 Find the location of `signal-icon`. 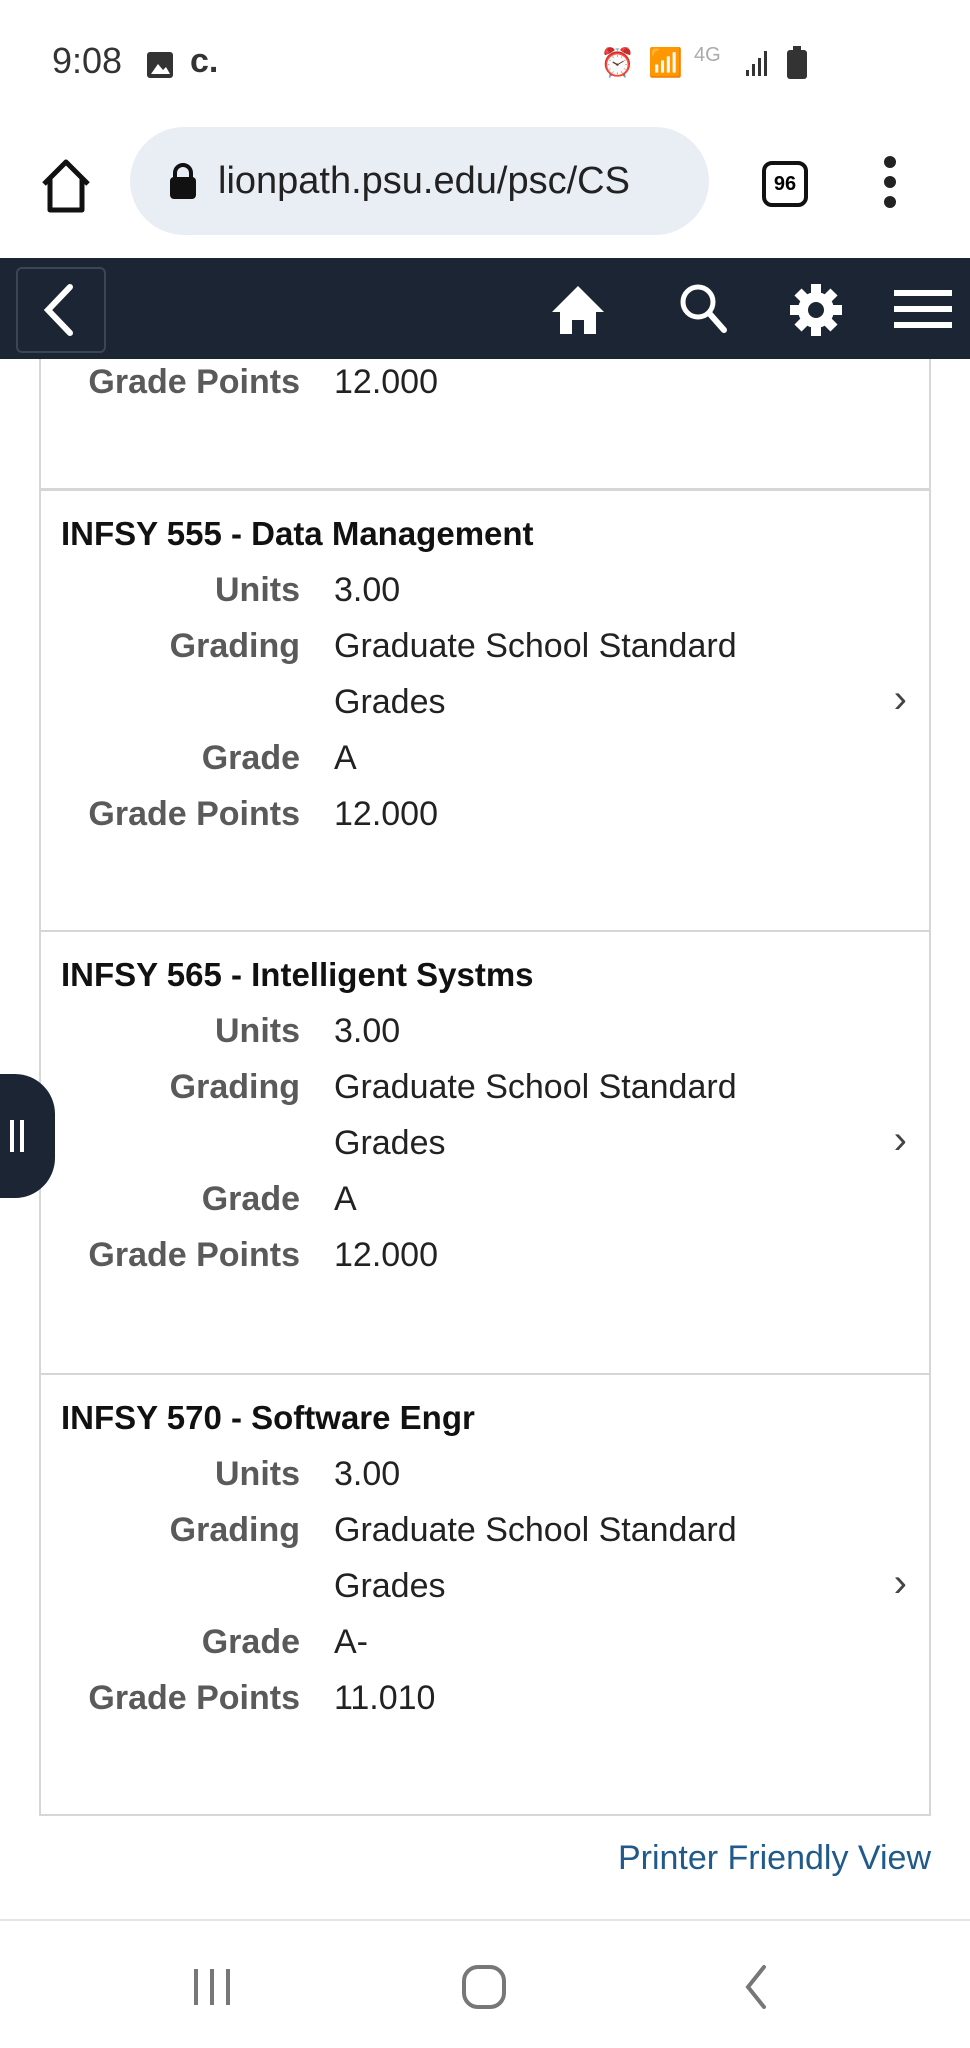

signal-icon is located at coordinates (756, 63).